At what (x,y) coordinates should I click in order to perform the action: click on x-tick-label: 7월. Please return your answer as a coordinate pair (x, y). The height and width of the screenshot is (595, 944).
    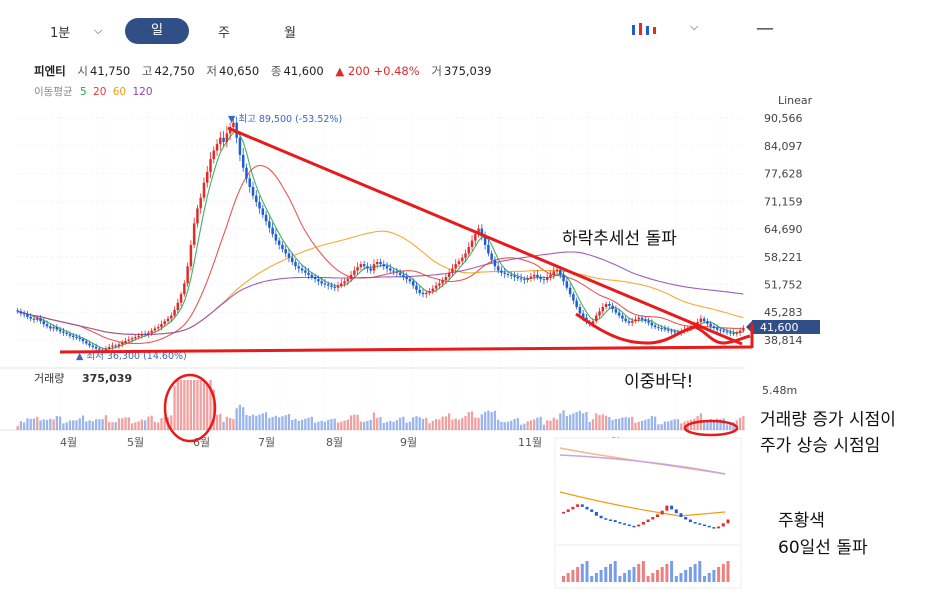
    Looking at the image, I should click on (266, 442).